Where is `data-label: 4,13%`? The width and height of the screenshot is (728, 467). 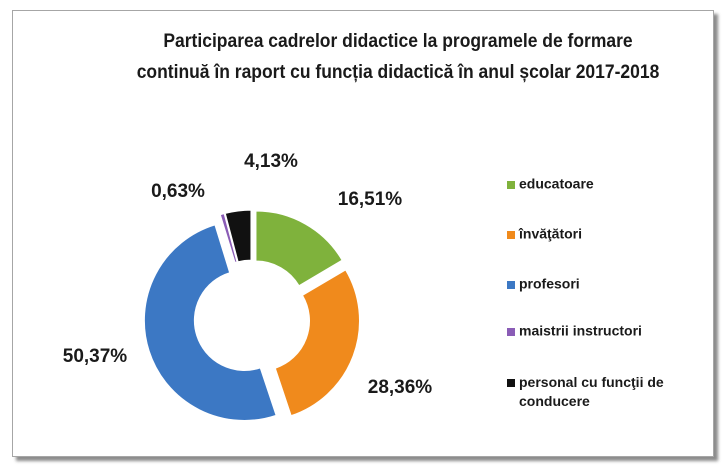
data-label: 4,13% is located at coordinates (271, 161).